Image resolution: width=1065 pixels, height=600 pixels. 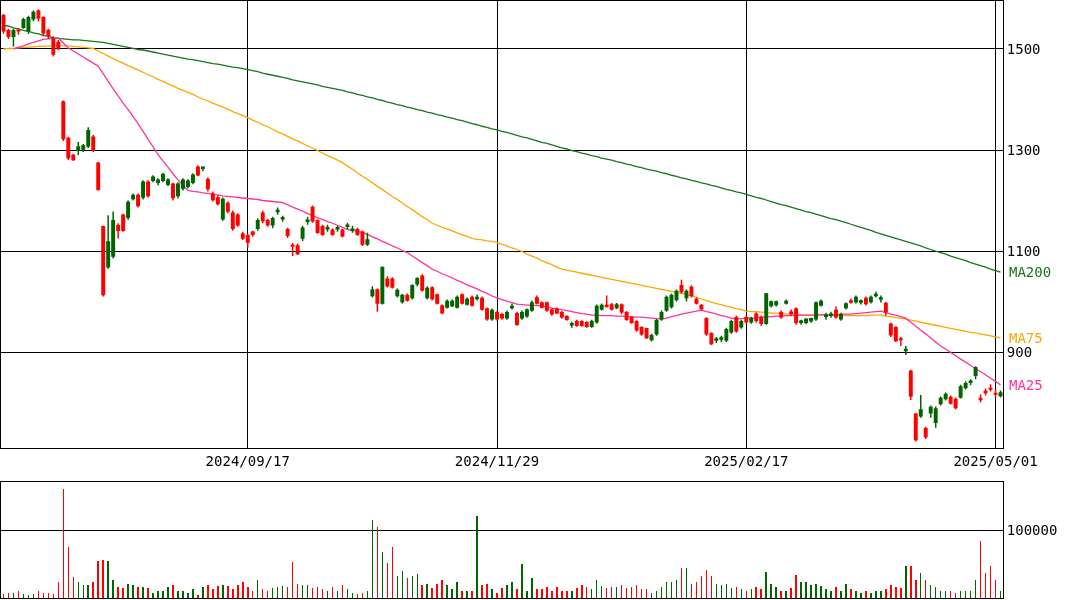 What do you see at coordinates (1026, 385) in the screenshot?
I see `series-label: MA25` at bounding box center [1026, 385].